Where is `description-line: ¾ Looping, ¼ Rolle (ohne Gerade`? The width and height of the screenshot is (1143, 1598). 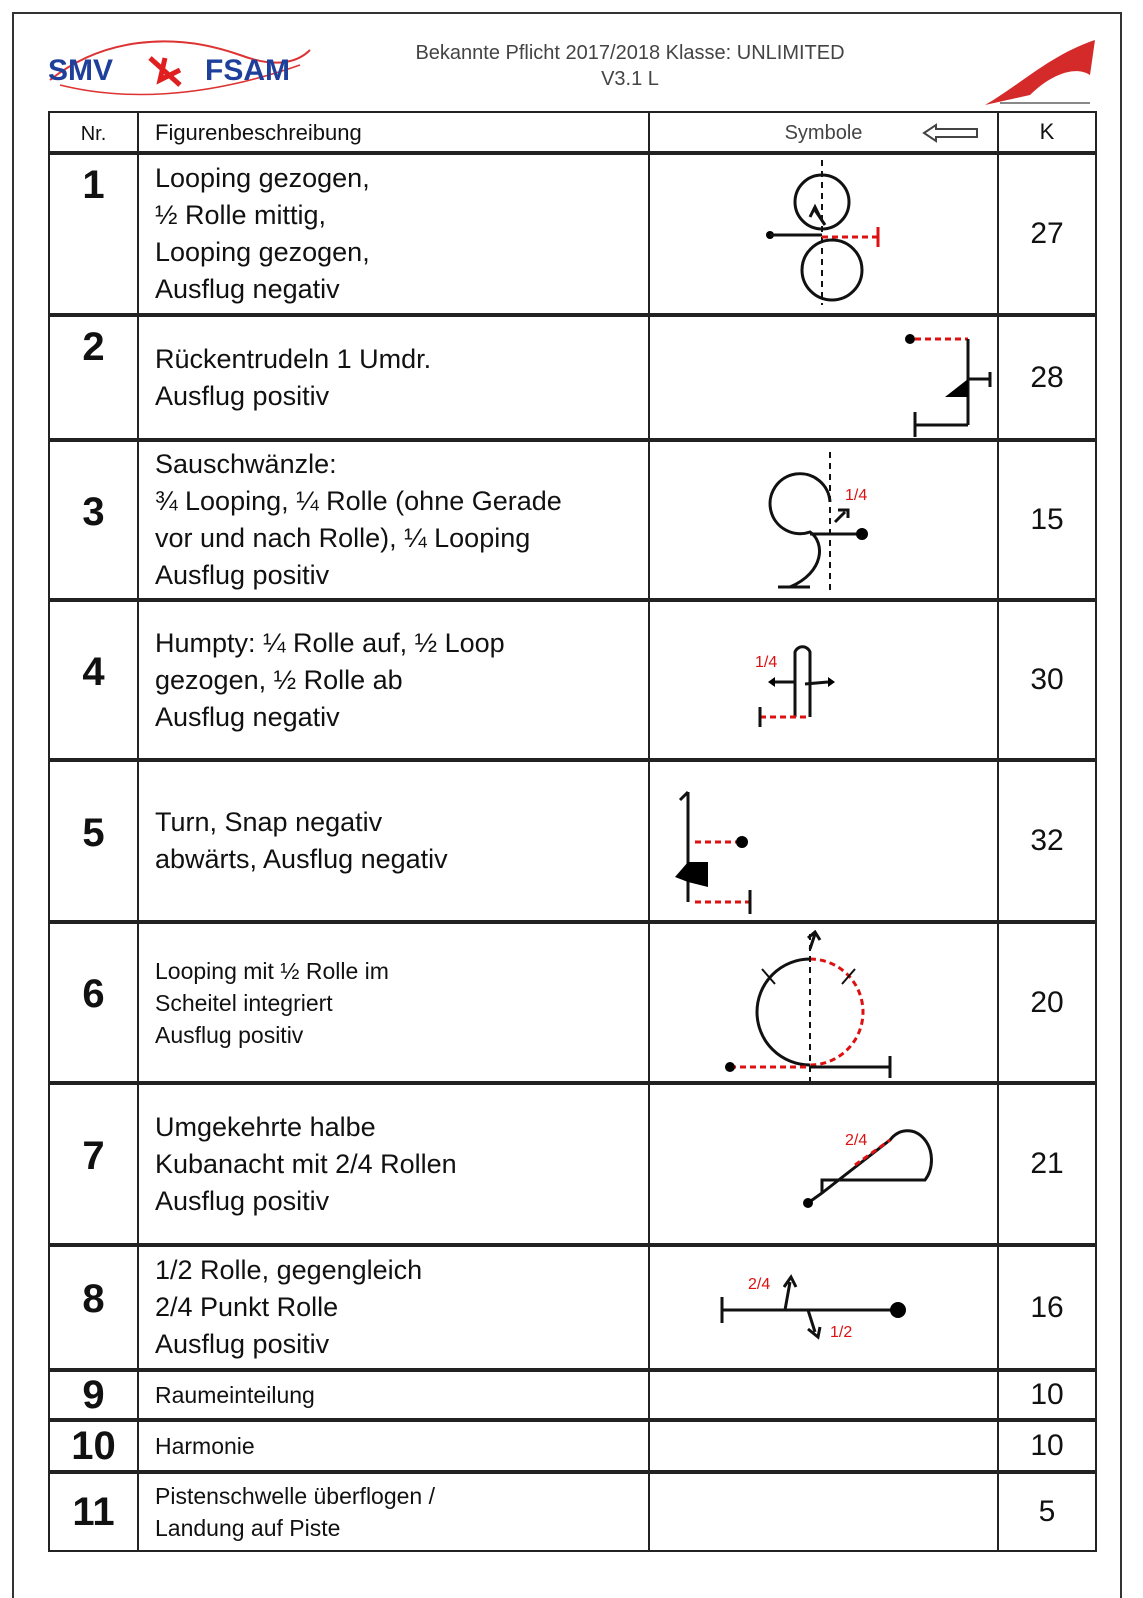
description-line: ¾ Looping, ¼ Rolle (ohne Gerade is located at coordinates (358, 501).